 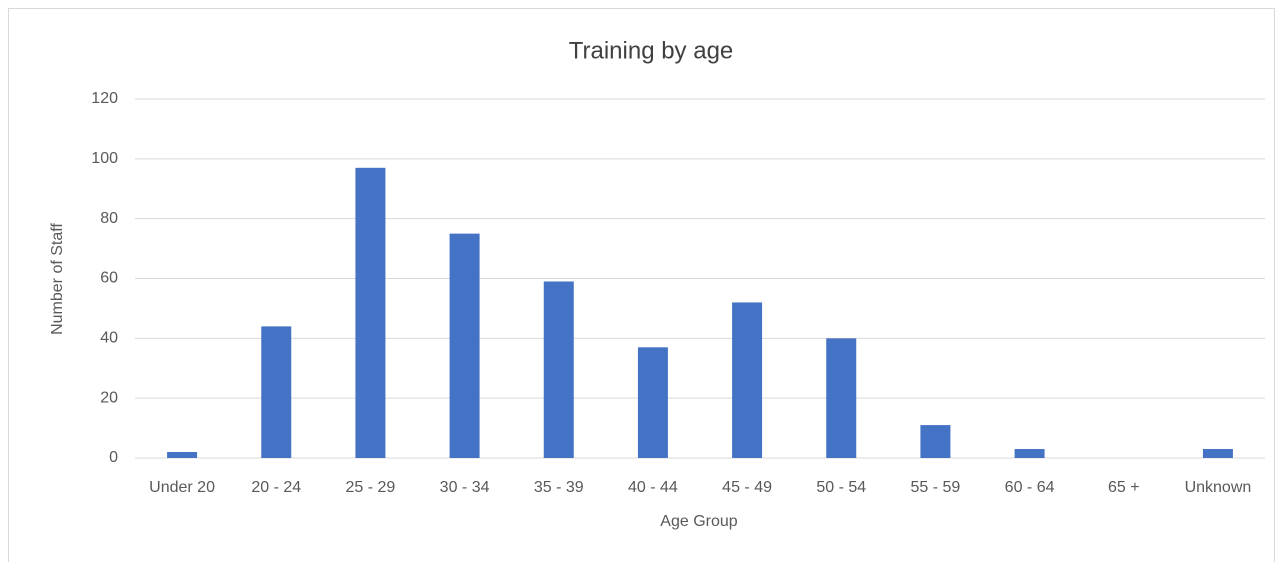 What do you see at coordinates (747, 487) in the screenshot?
I see `x-tick-label: 45 - 49` at bounding box center [747, 487].